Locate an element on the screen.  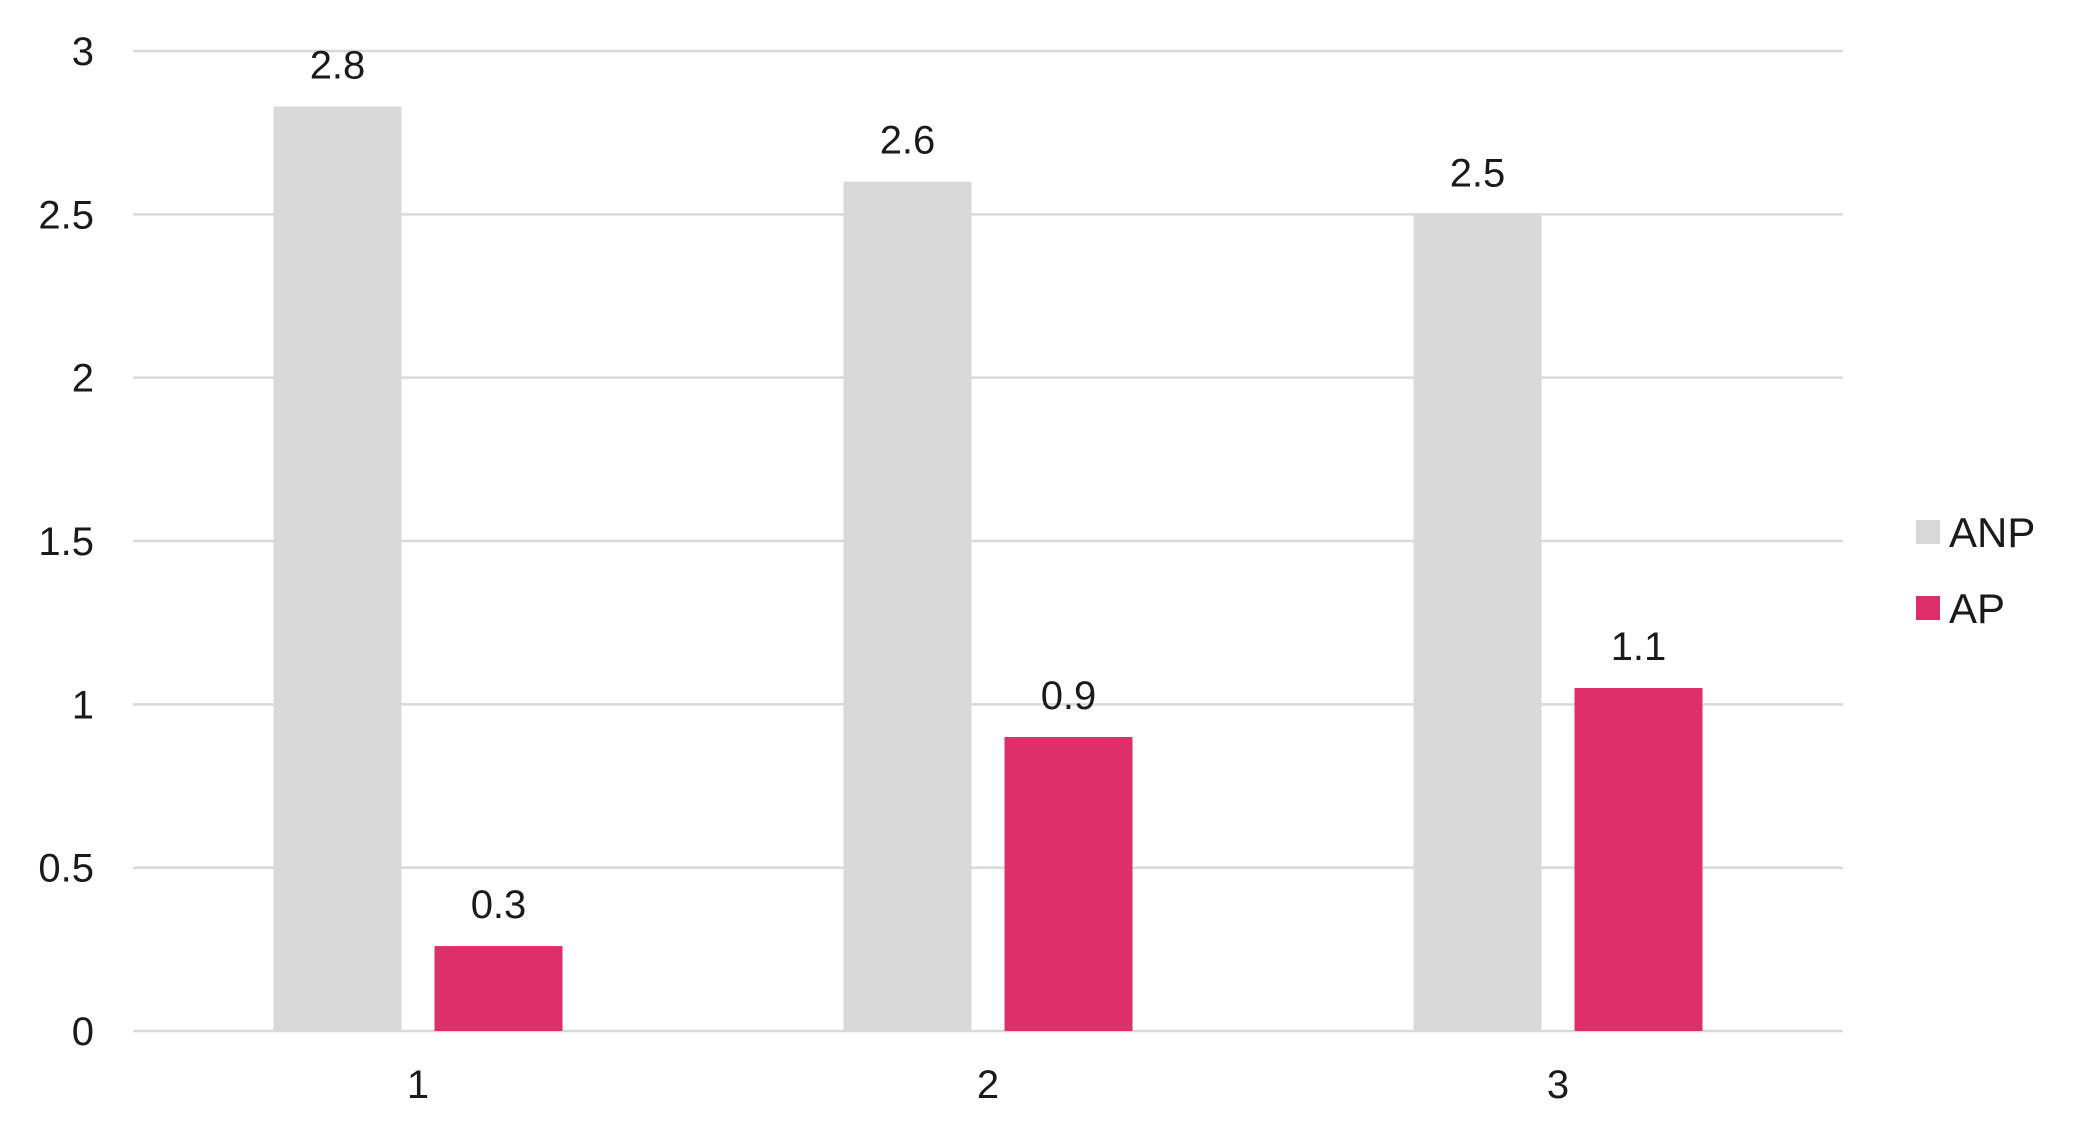
y-tick-label: 3 is located at coordinates (83, 52).